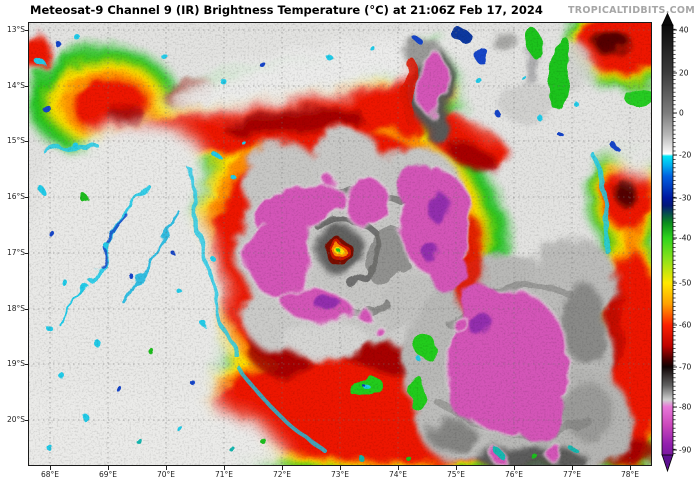  What do you see at coordinates (15, 29) in the screenshot?
I see `lat-label: 13°S` at bounding box center [15, 29].